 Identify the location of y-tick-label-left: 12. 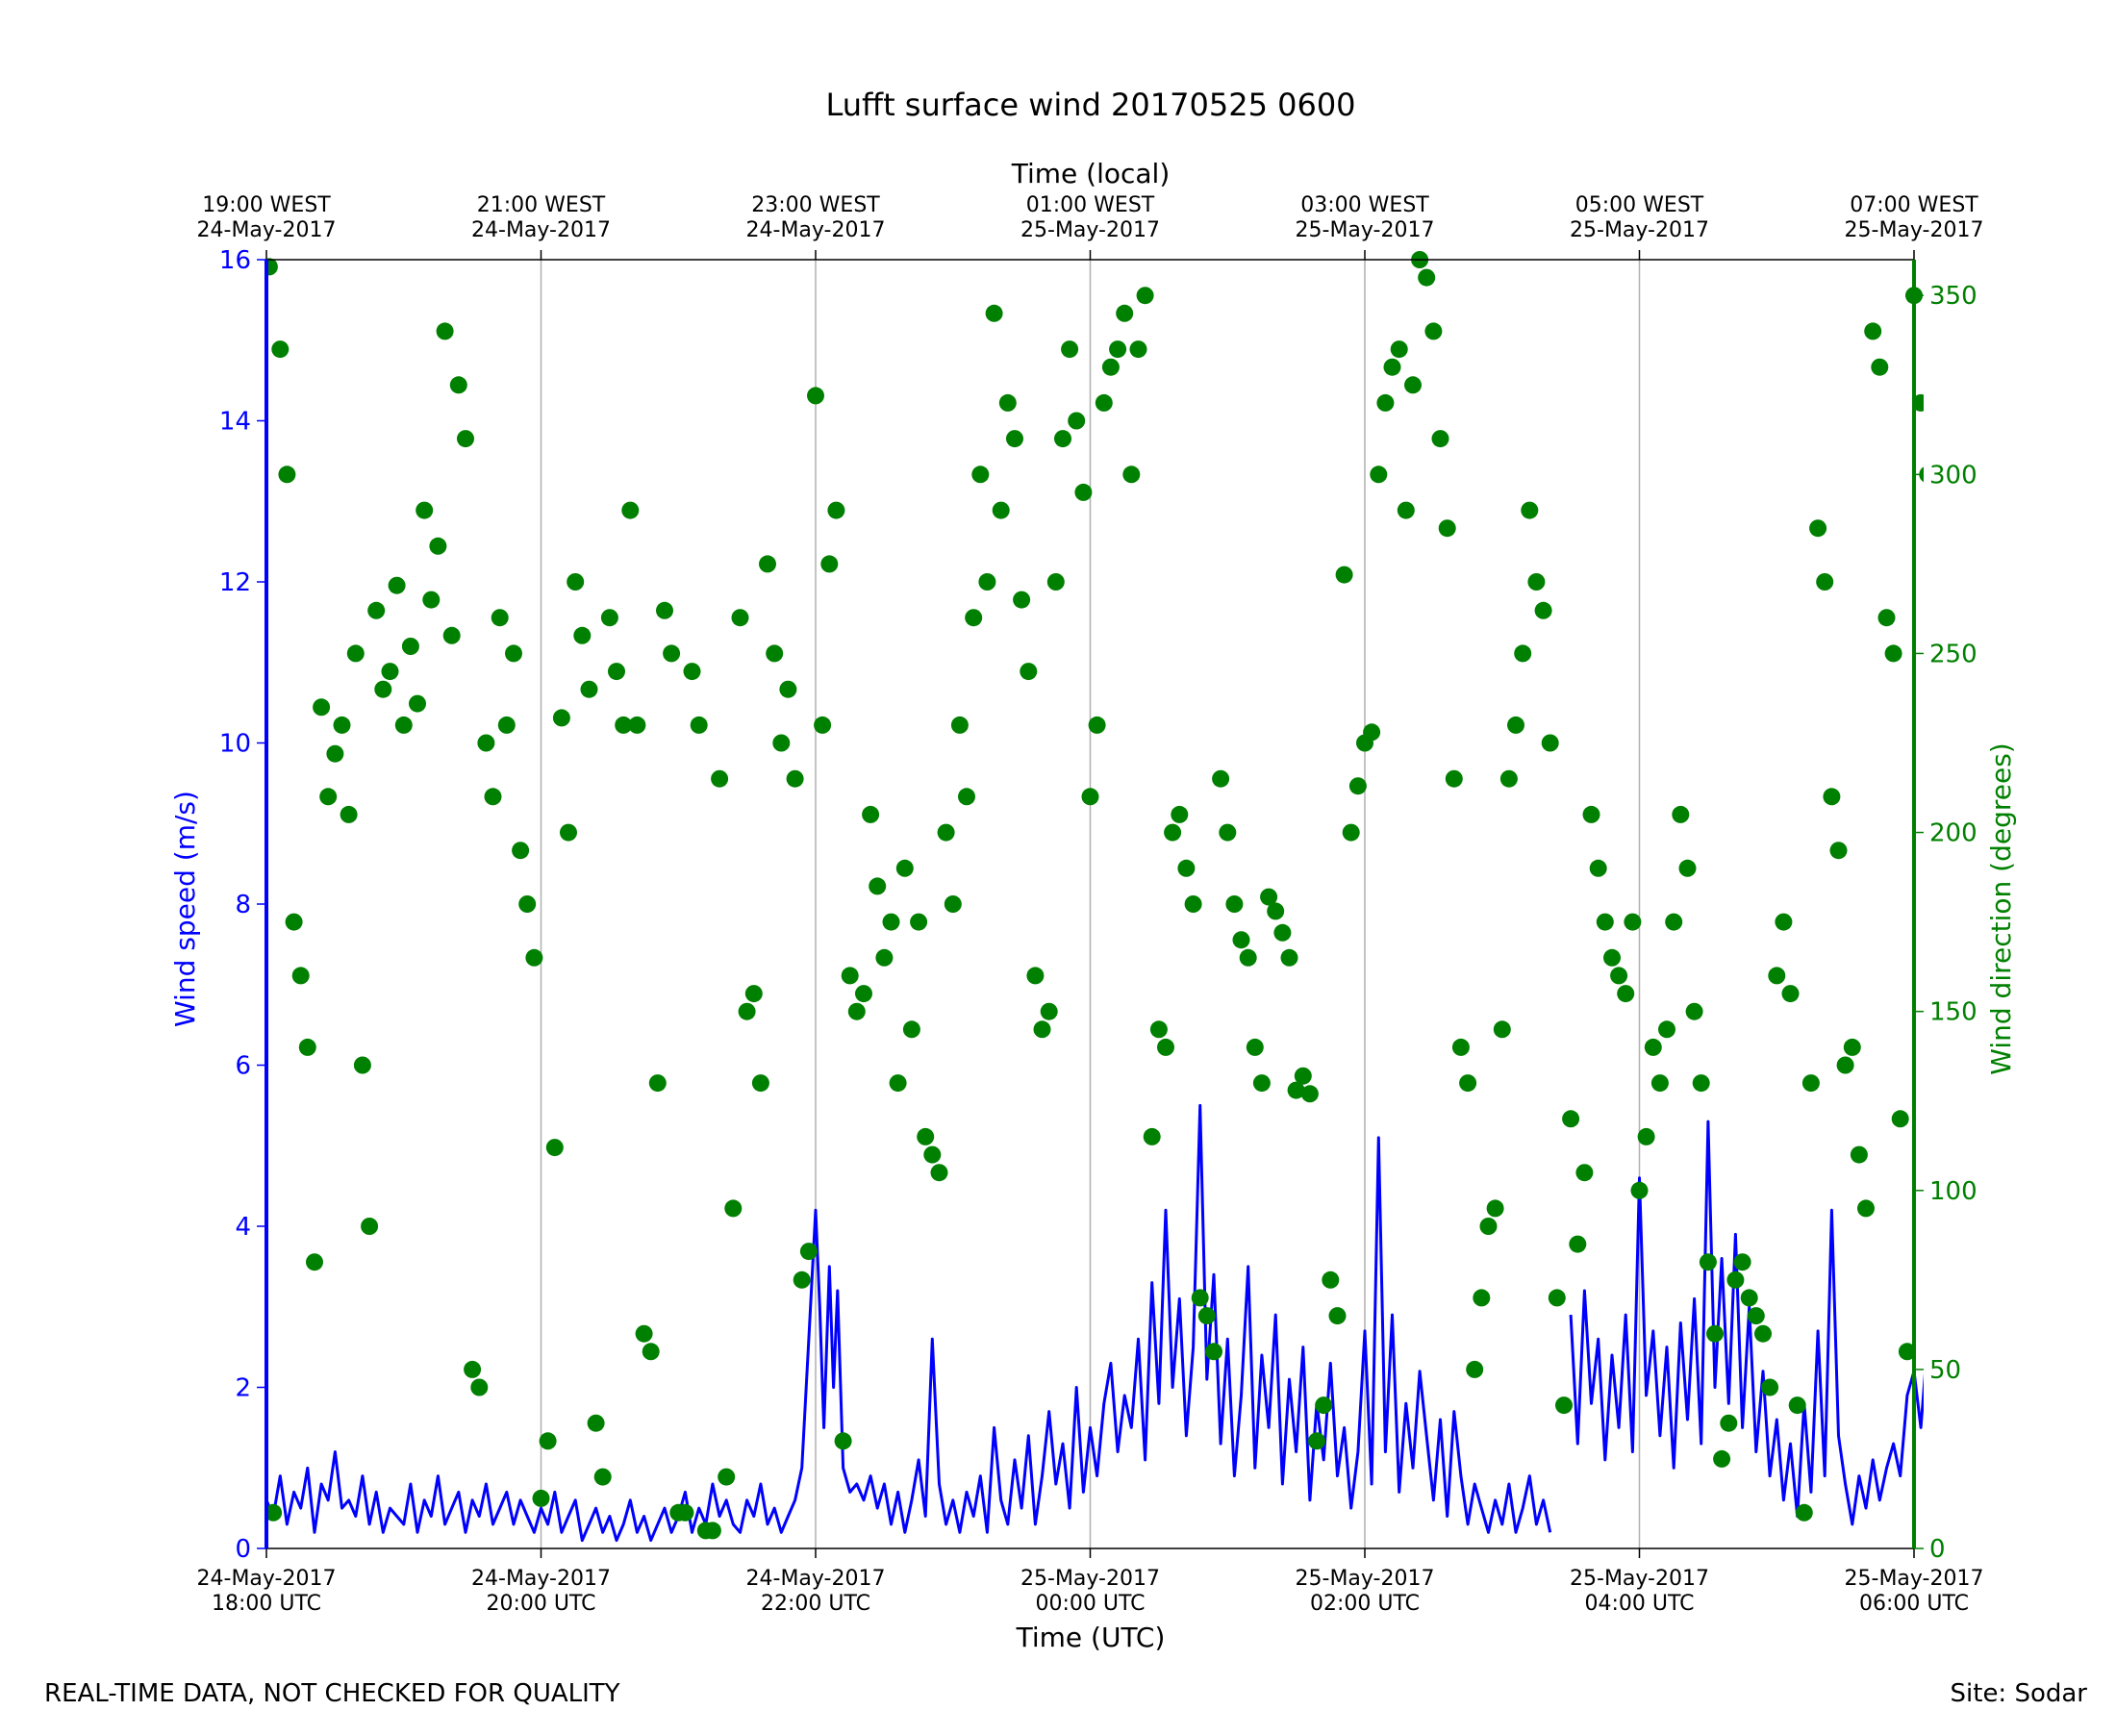
(235, 582).